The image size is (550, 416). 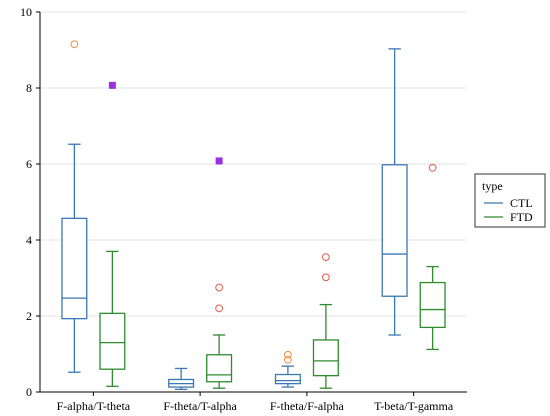 What do you see at coordinates (26, 12) in the screenshot?
I see `y-tick-label: 10` at bounding box center [26, 12].